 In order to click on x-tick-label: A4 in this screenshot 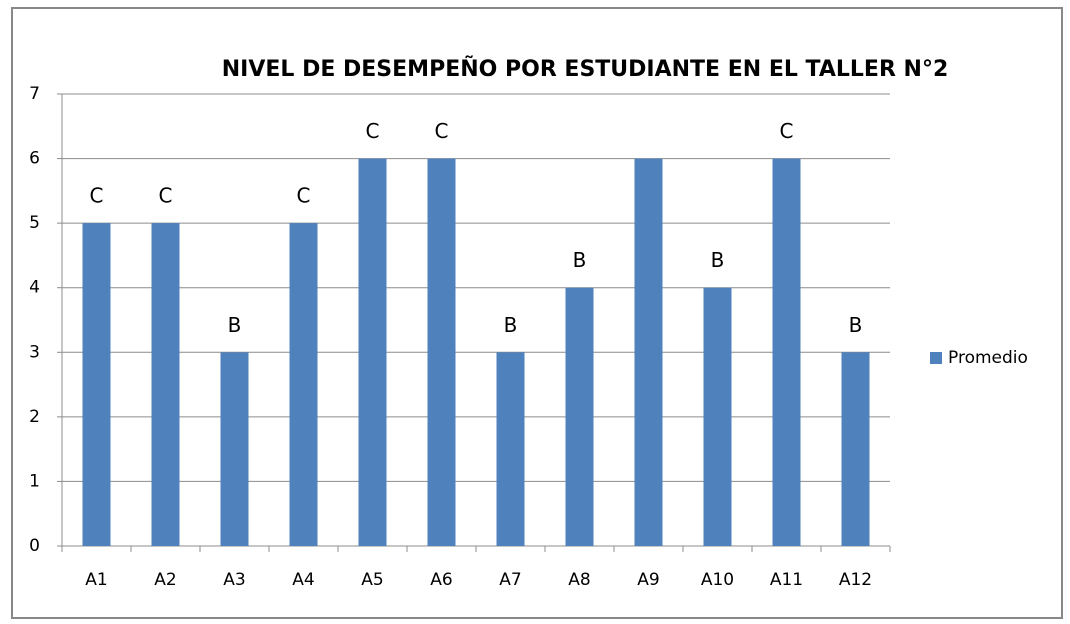, I will do `click(303, 580)`.